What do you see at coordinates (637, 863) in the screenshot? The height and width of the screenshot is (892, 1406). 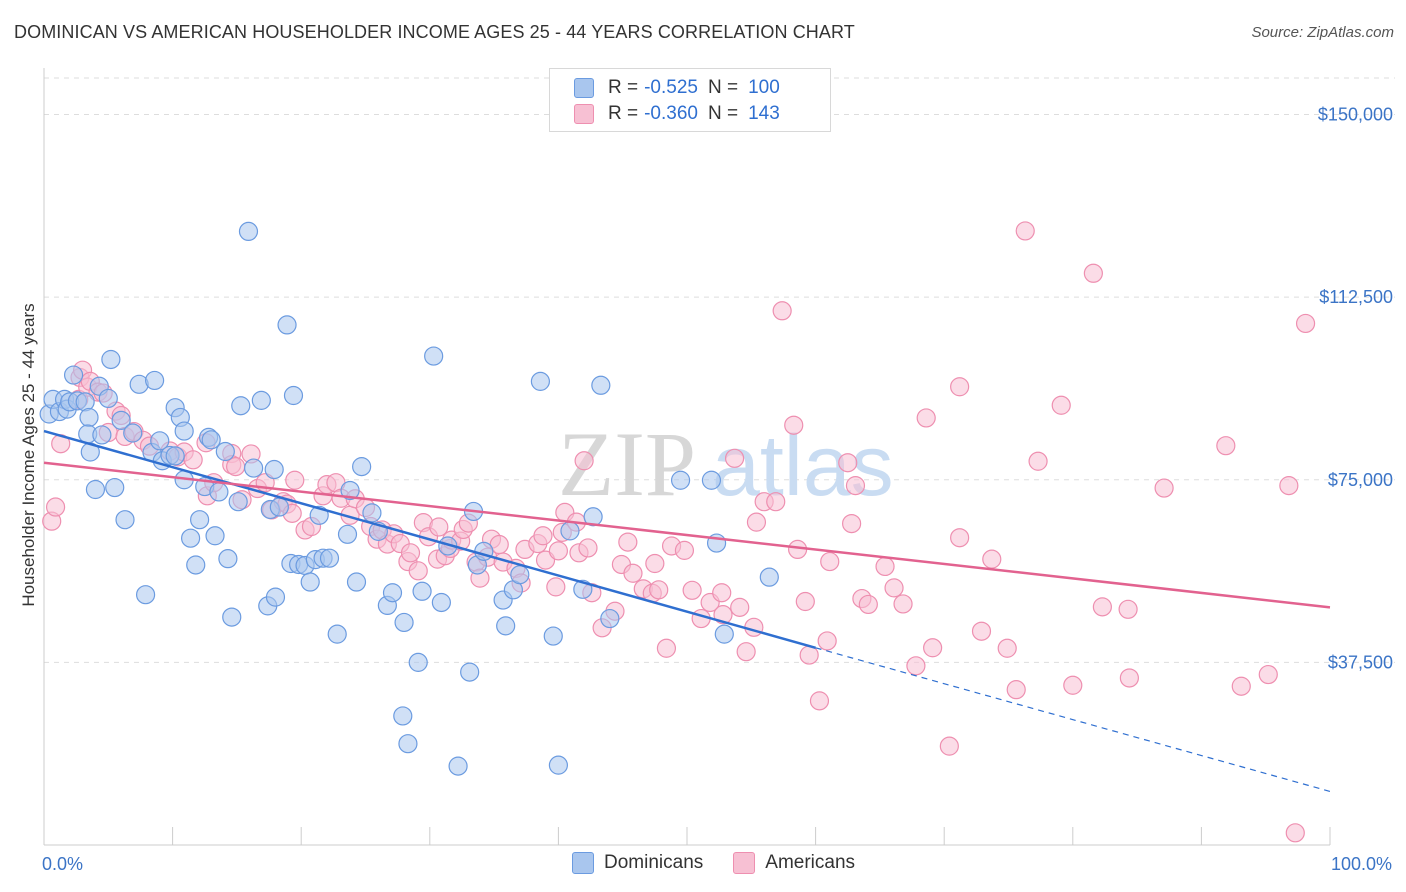 I see `legend-item-dominicans: Dominicans` at bounding box center [637, 863].